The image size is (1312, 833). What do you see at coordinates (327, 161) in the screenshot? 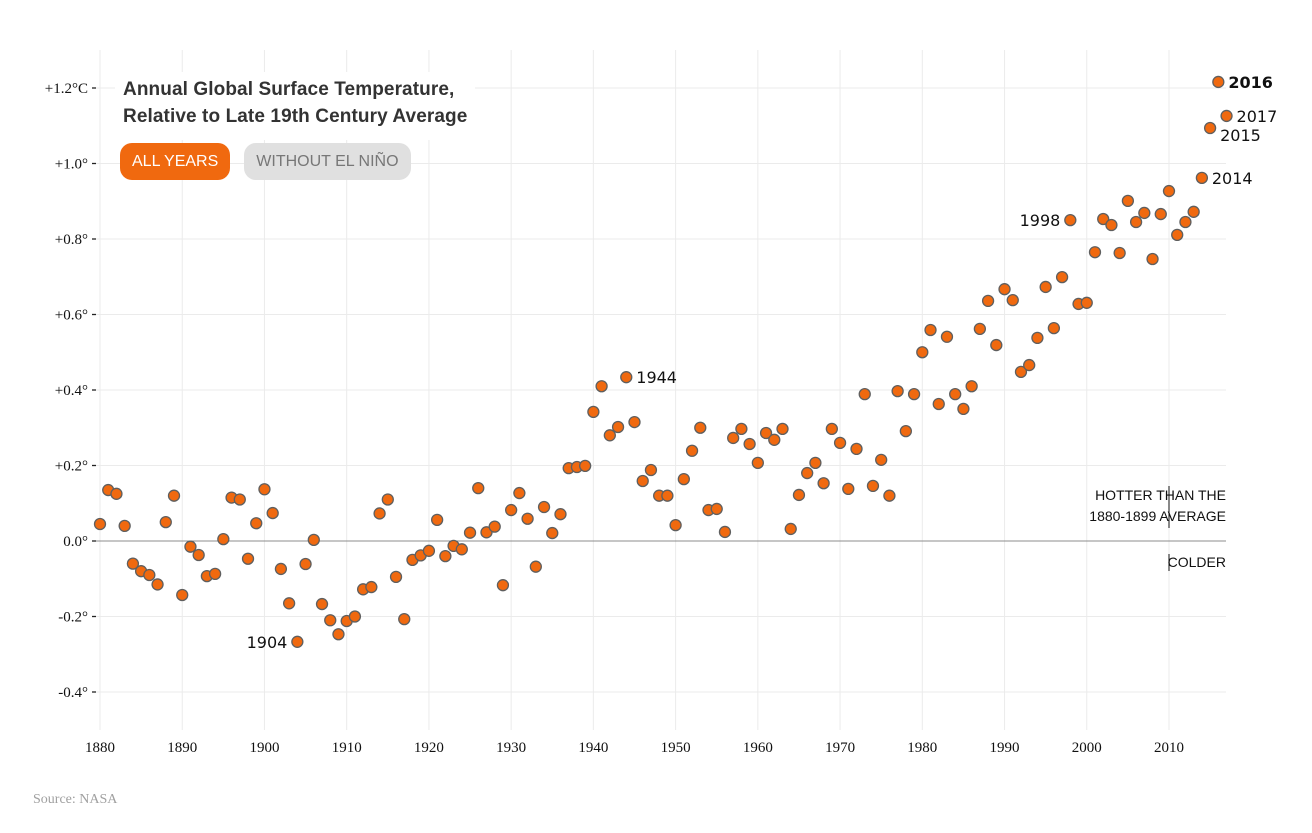
I see `without-el-nino-button: WITHOUT EL NIÑO` at bounding box center [327, 161].